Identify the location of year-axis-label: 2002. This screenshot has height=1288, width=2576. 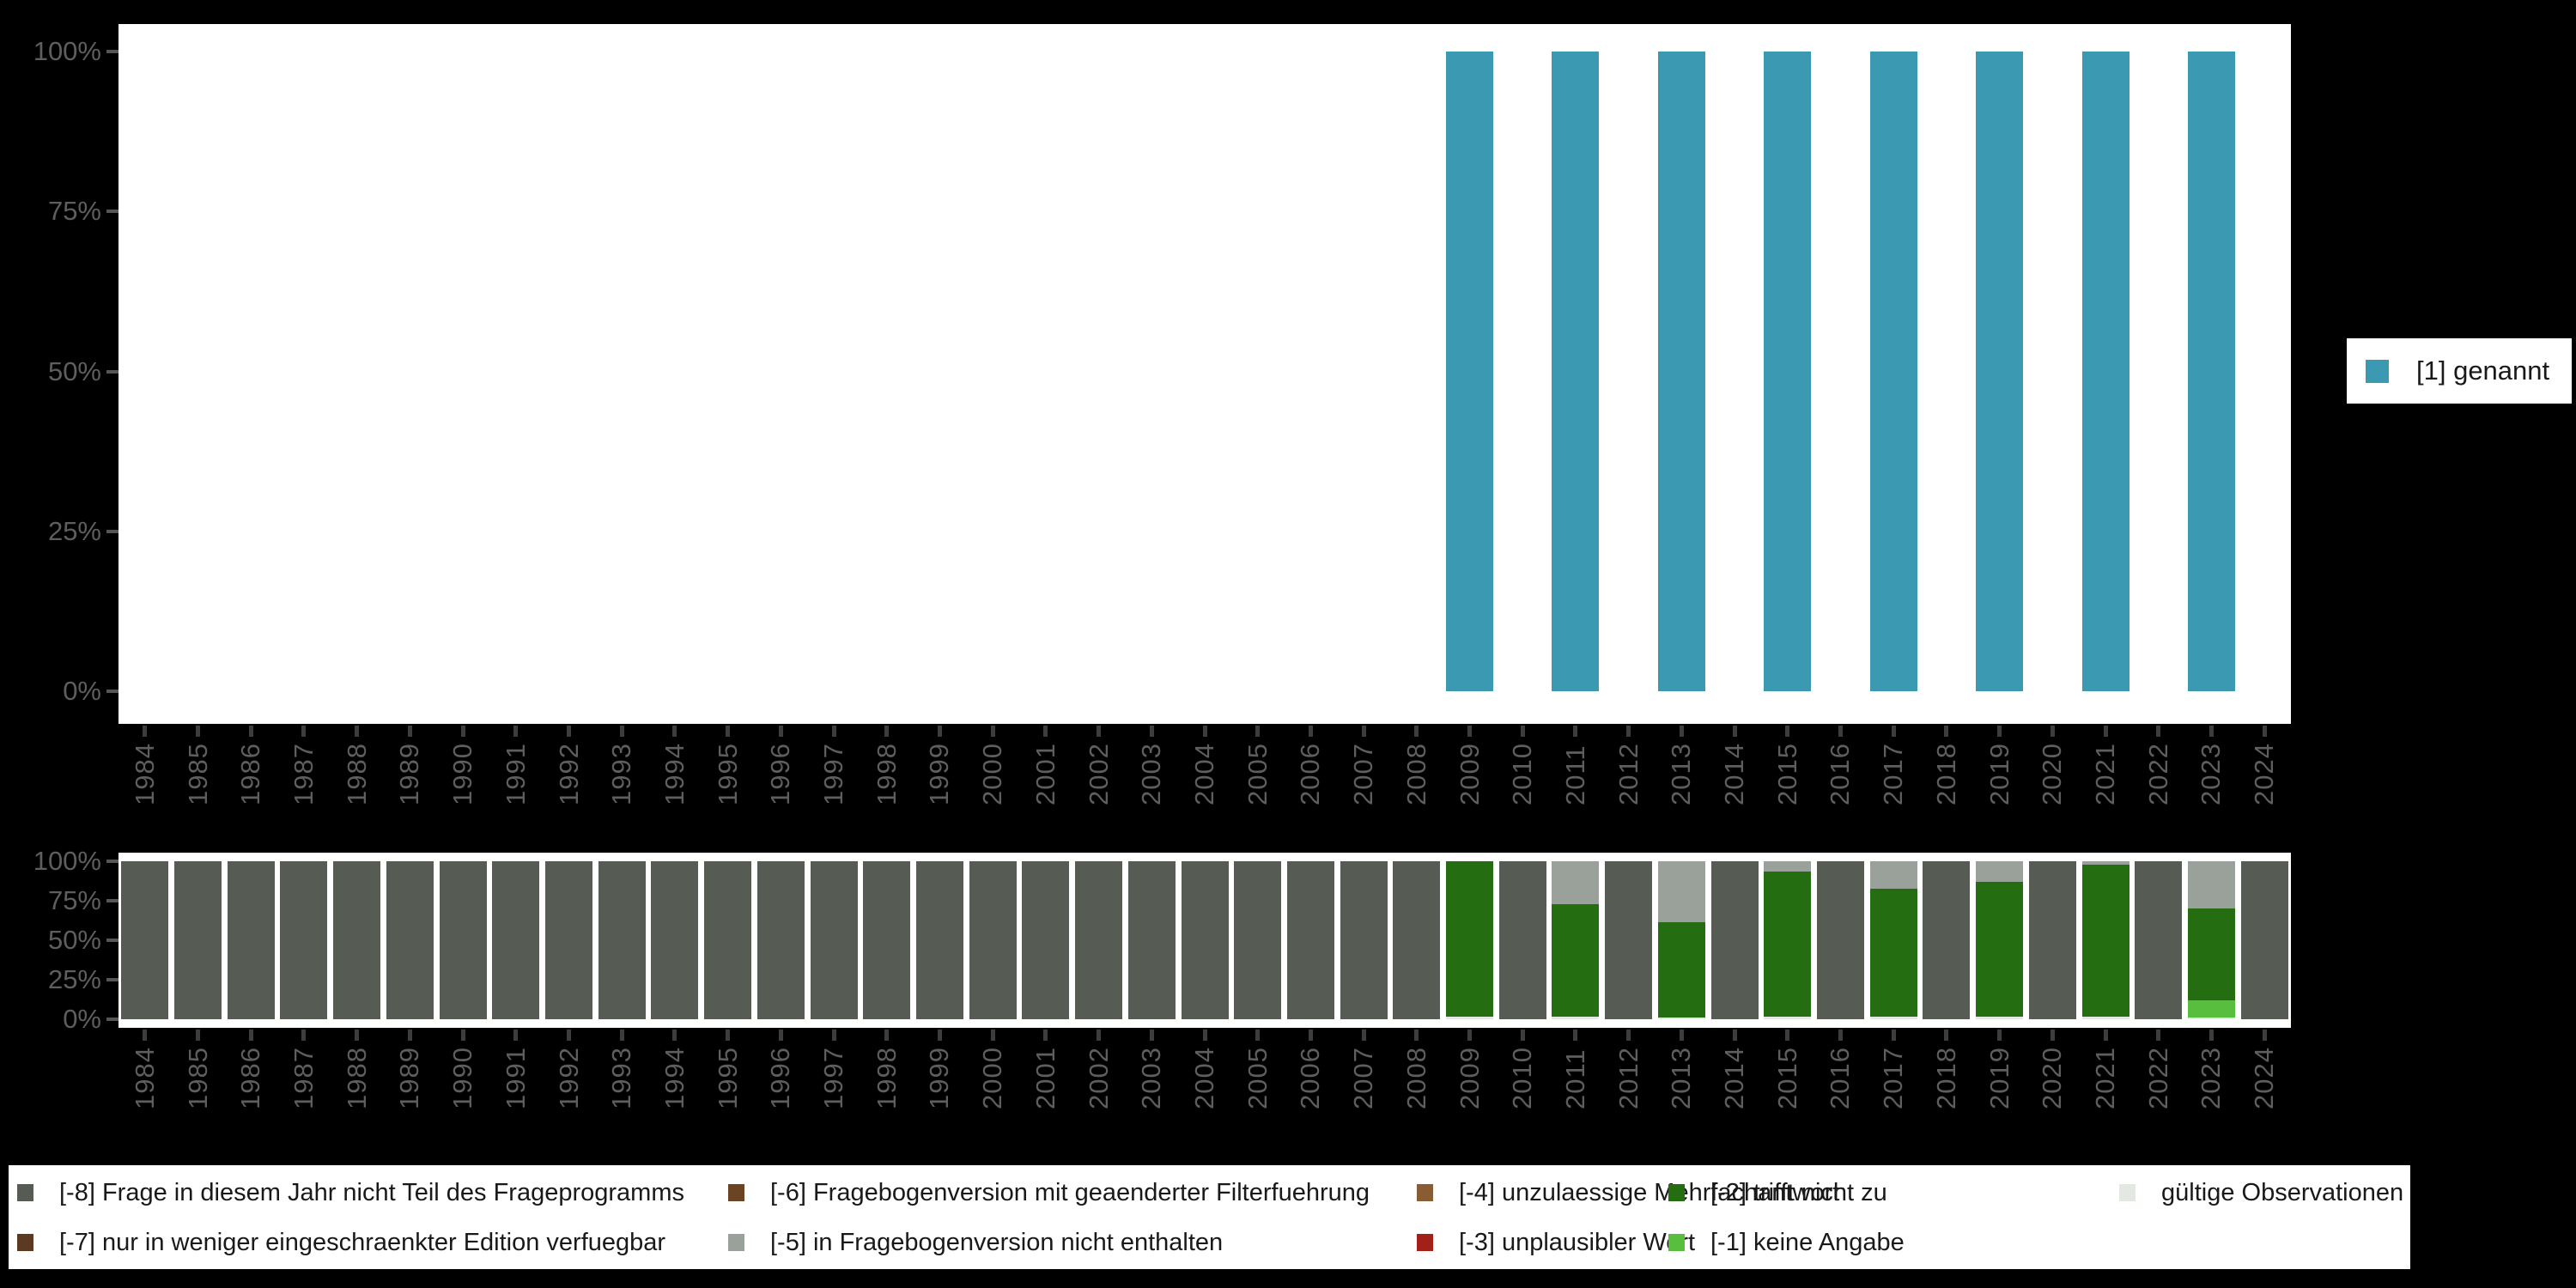
(1098, 774).